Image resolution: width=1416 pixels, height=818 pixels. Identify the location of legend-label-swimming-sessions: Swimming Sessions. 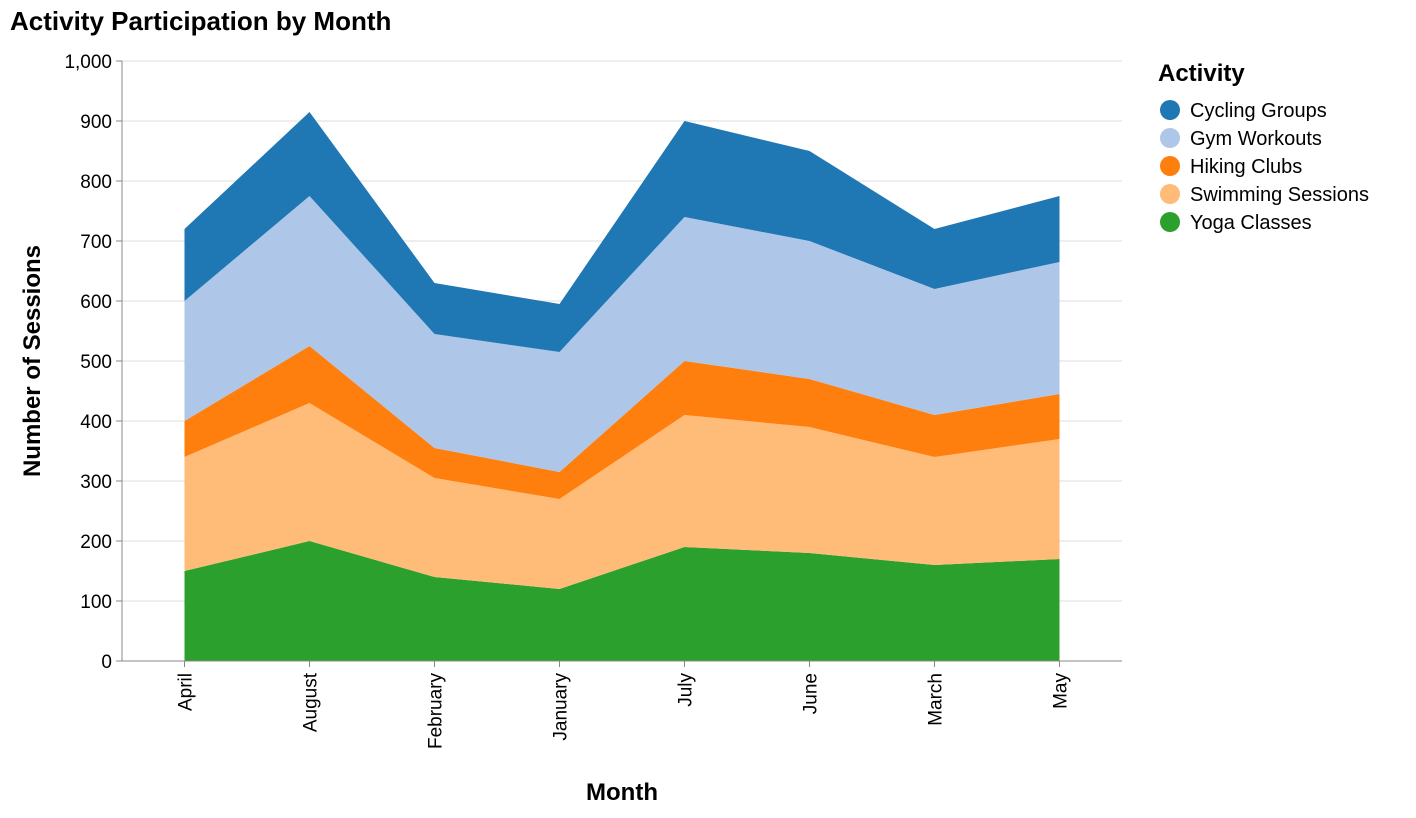
(1279, 195).